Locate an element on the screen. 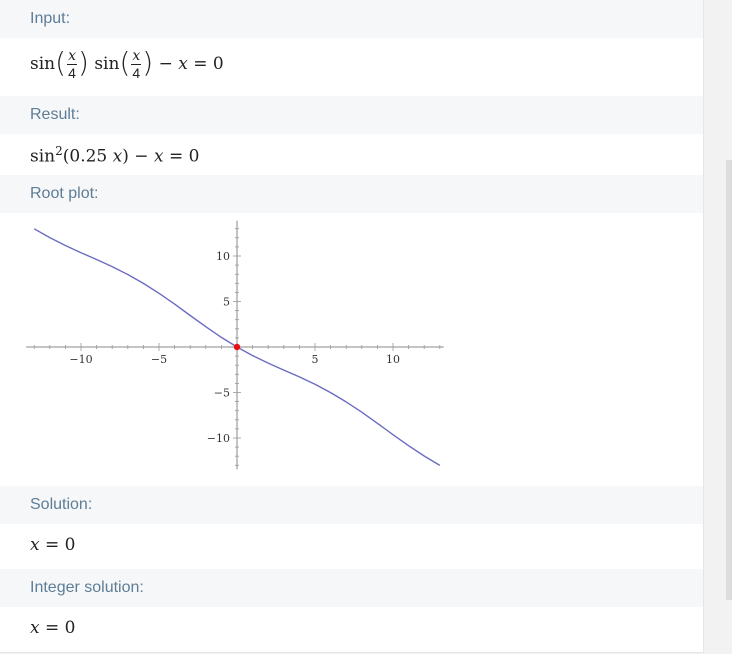  solution-pod-header: Solution: is located at coordinates (351, 505).